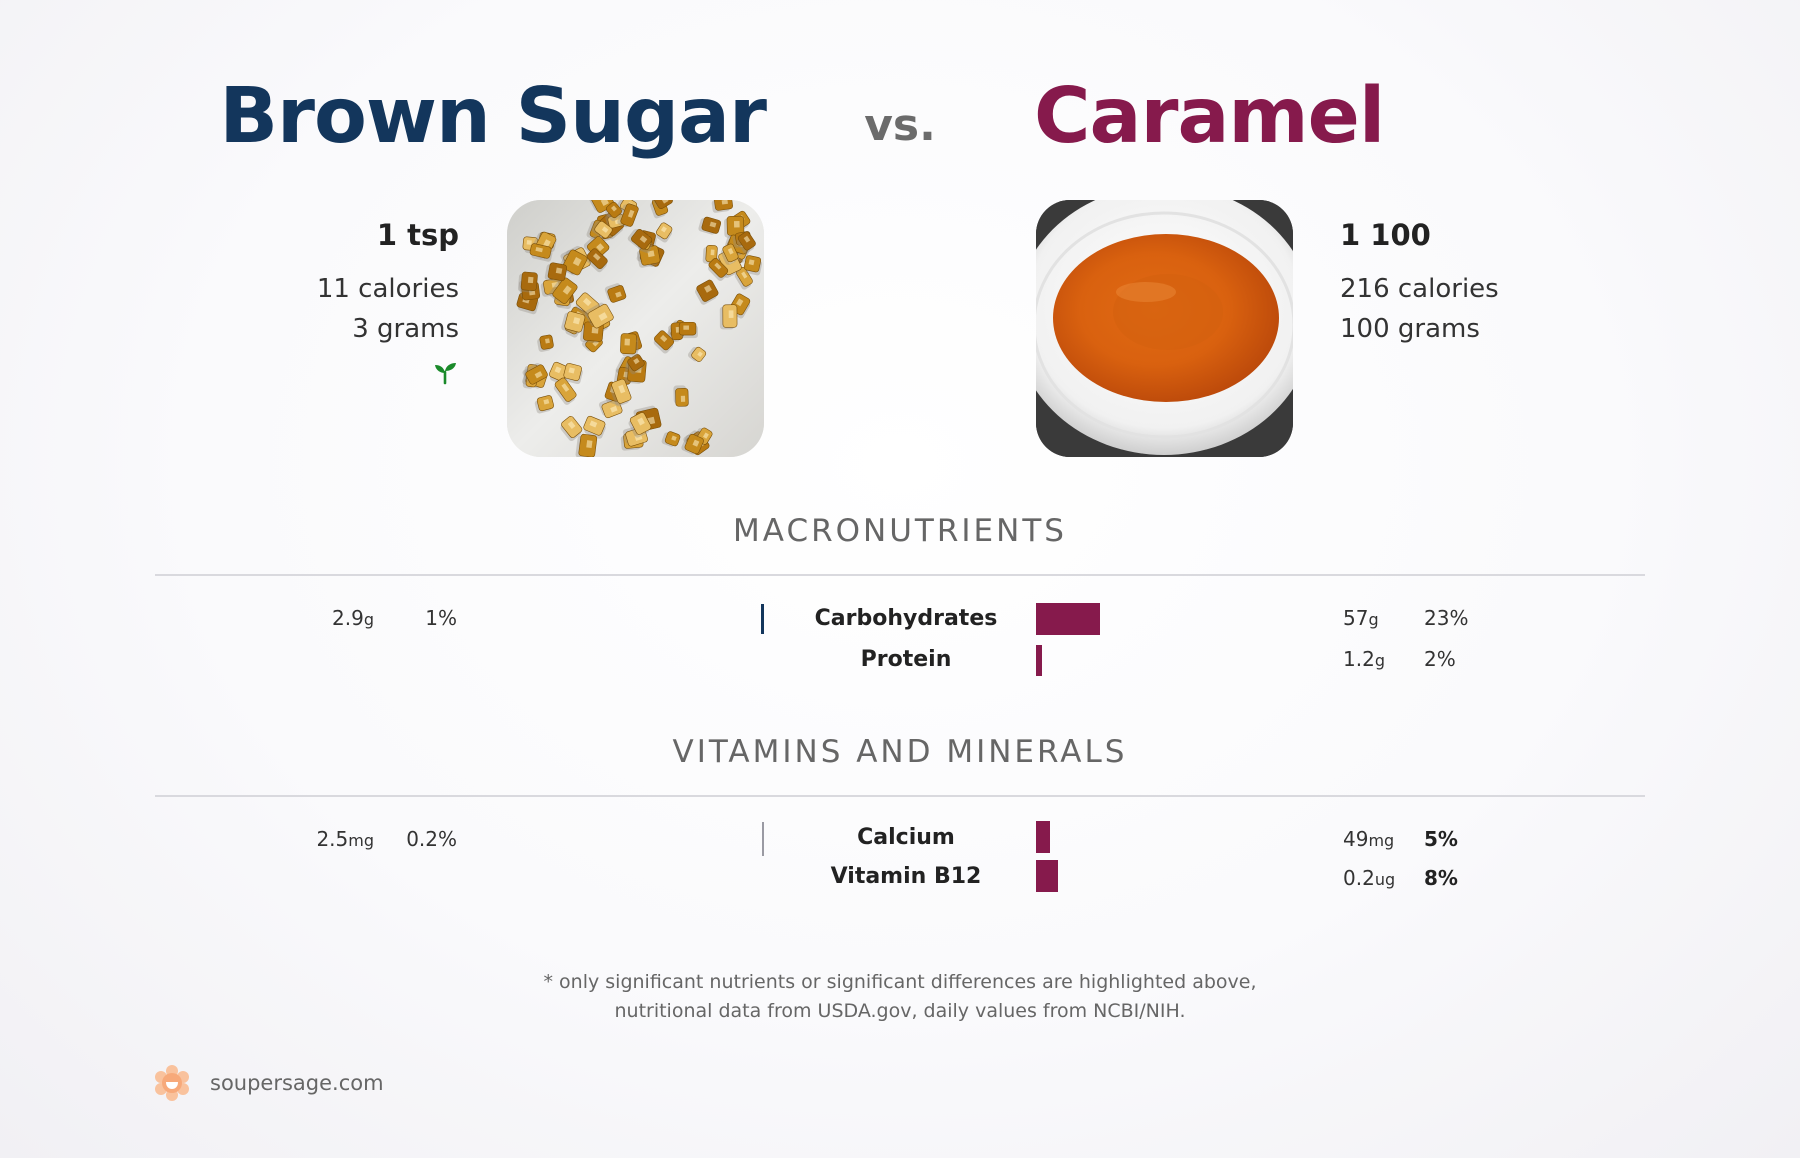 The height and width of the screenshot is (1158, 1800). I want to click on calcium-left-value: 2.5mg, so click(345, 839).